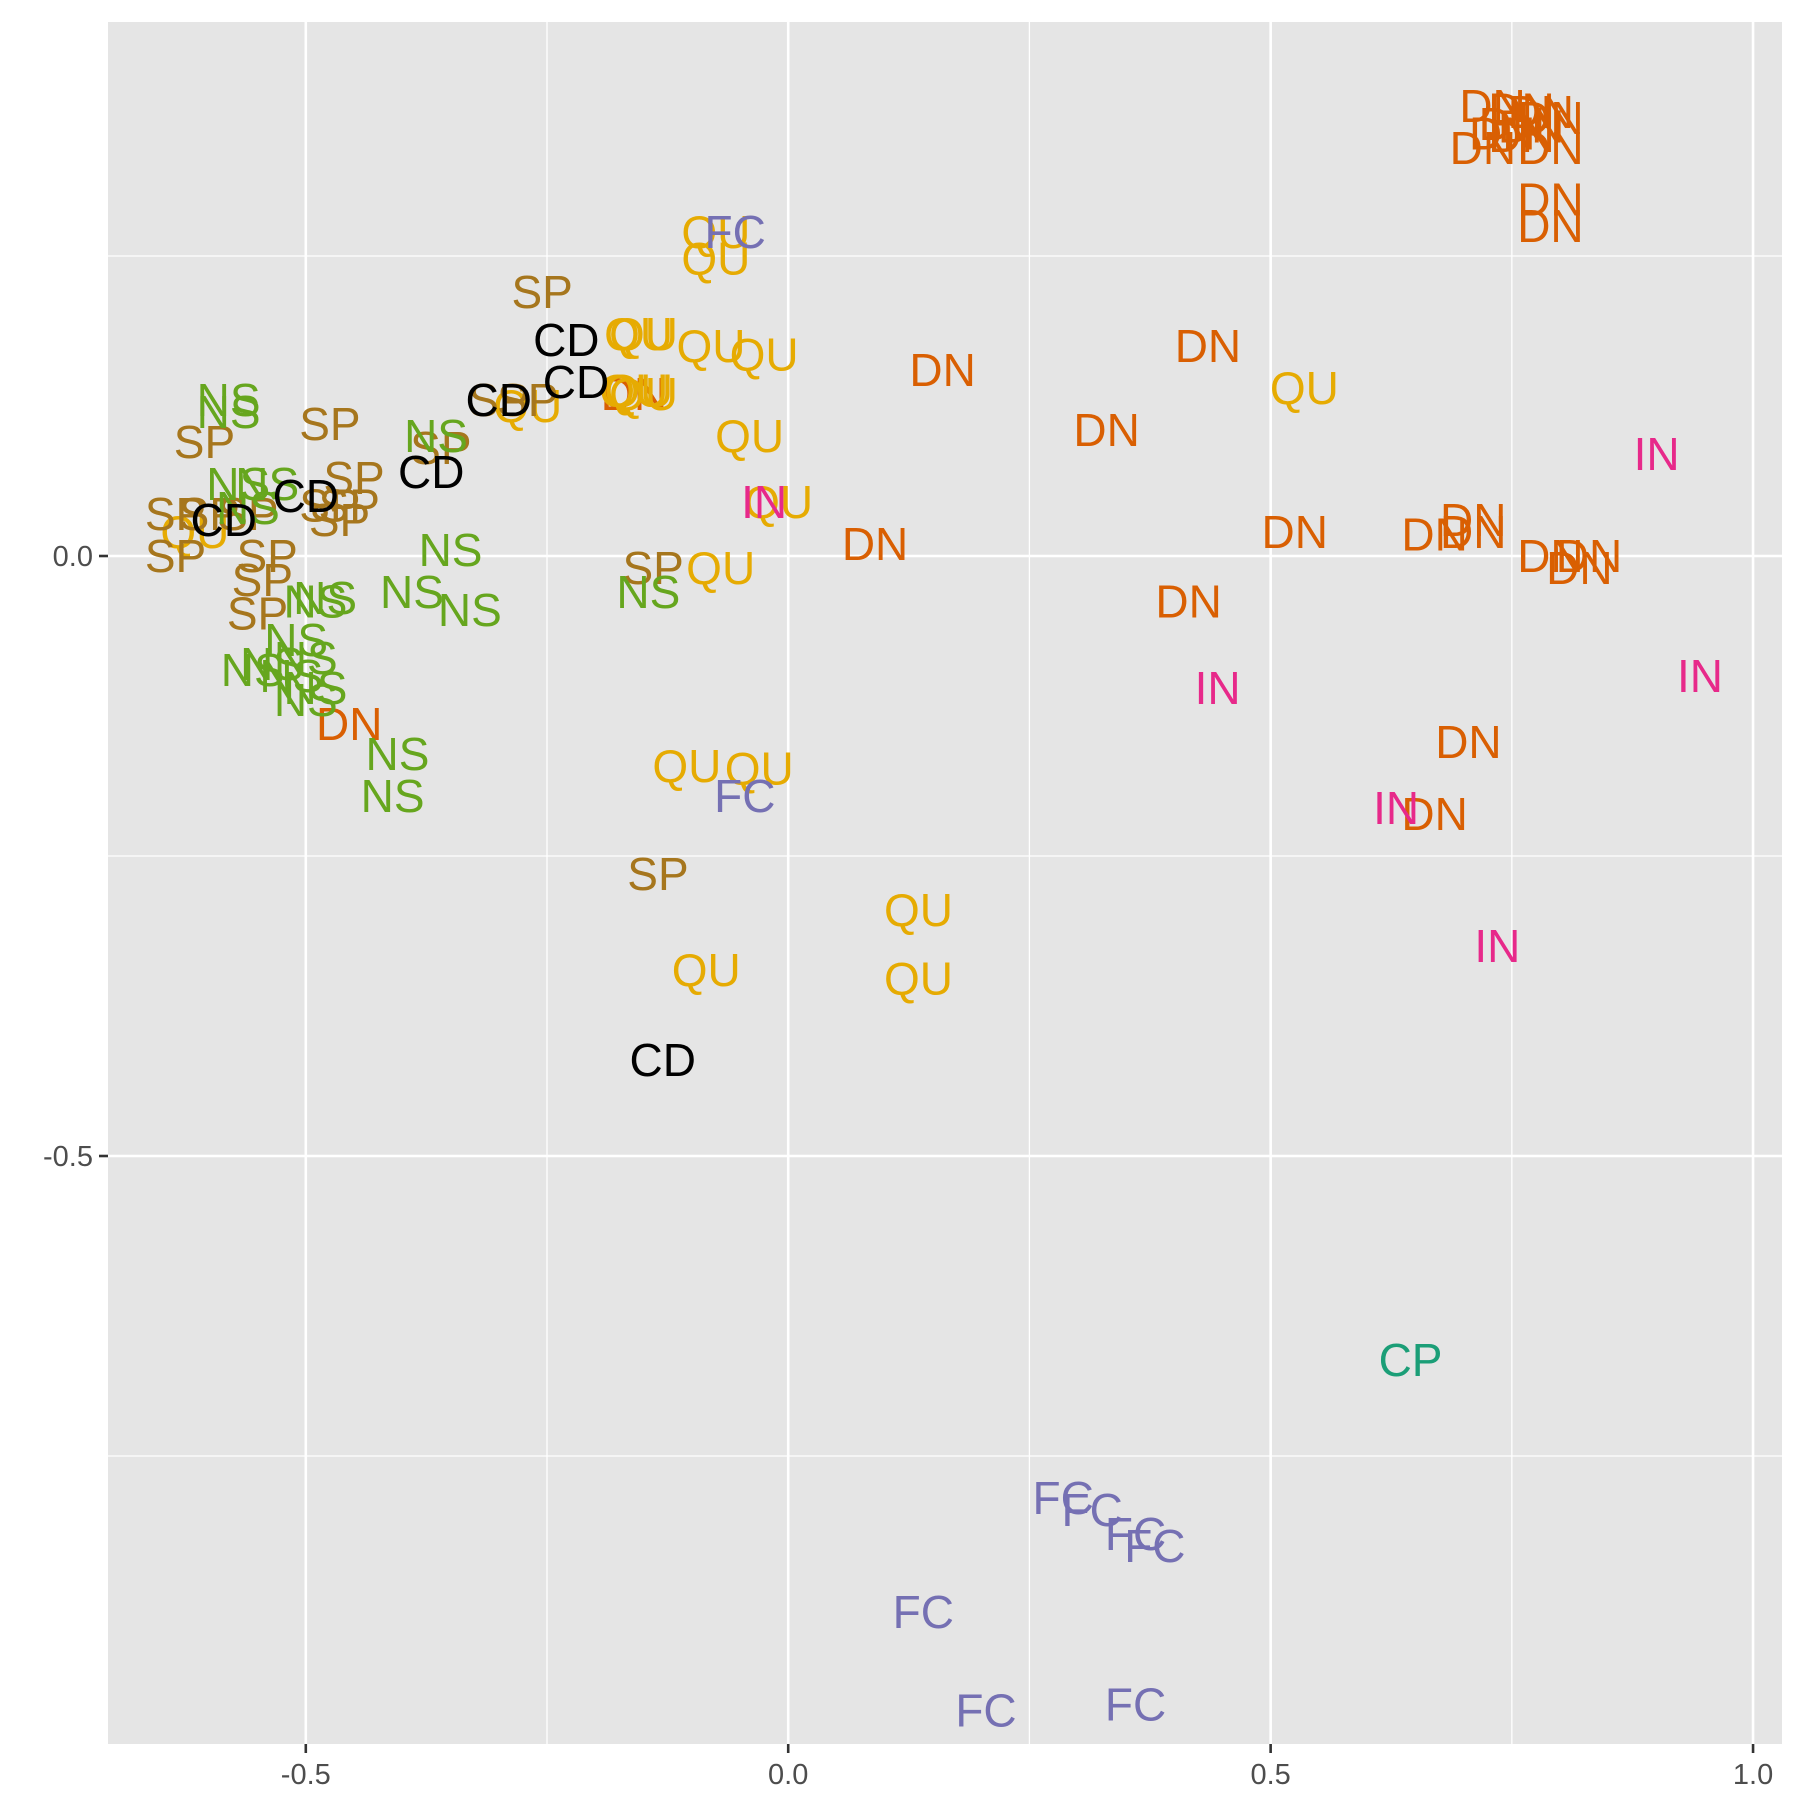 The width and height of the screenshot is (1800, 1800). I want to click on x-axis: -0.5 0.0 0.5 1.0, so click(1027, 1767).